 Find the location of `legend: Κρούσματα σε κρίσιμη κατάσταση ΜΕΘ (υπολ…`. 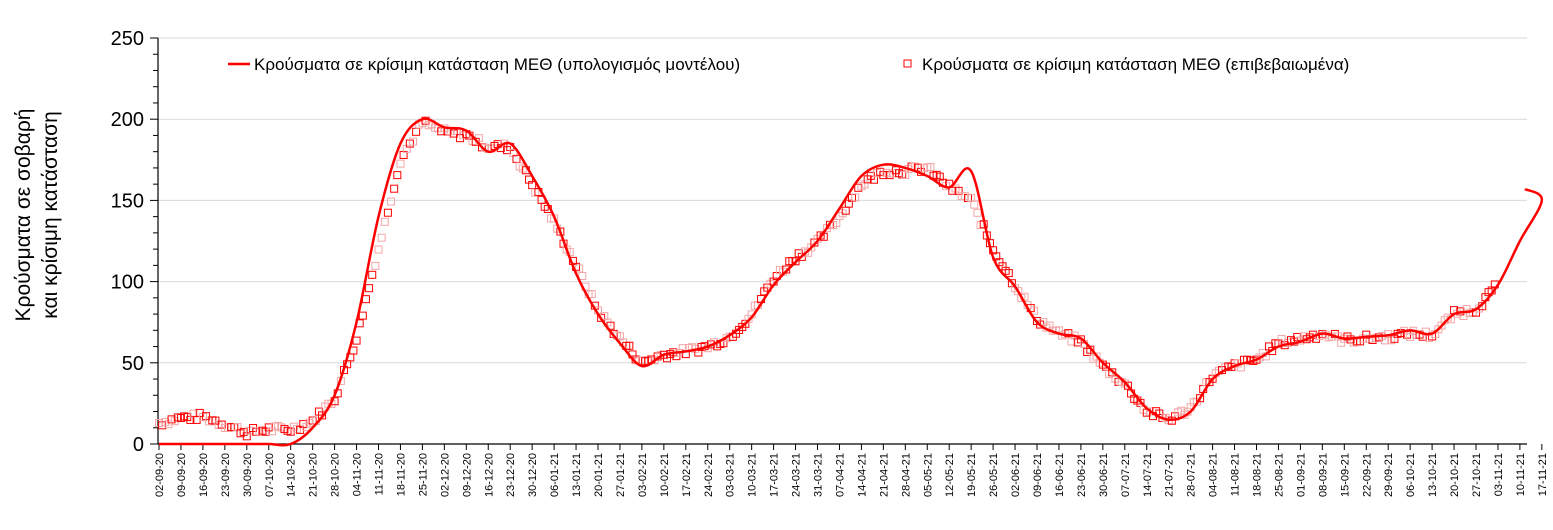

legend: Κρούσματα σε κρίσιμη κατάσταση ΜΕΘ (υπολ… is located at coordinates (788, 64).